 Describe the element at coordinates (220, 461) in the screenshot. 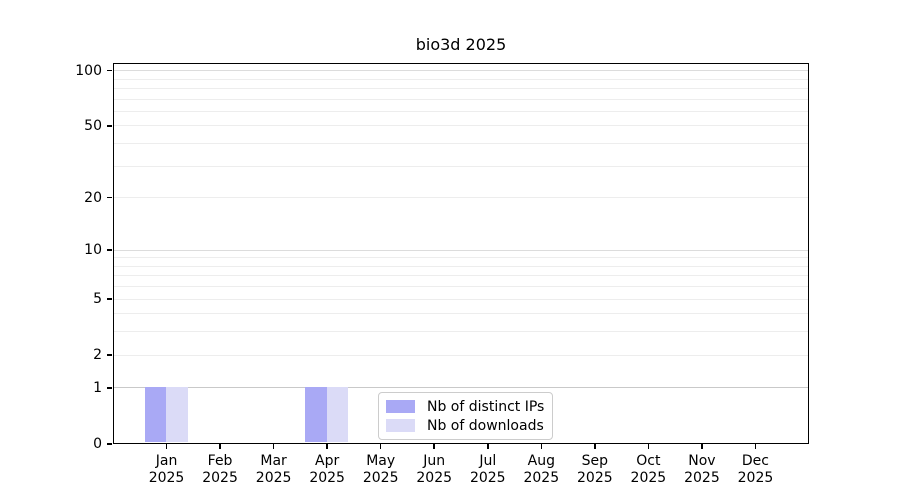

I see `x-tick-month: Feb` at that location.